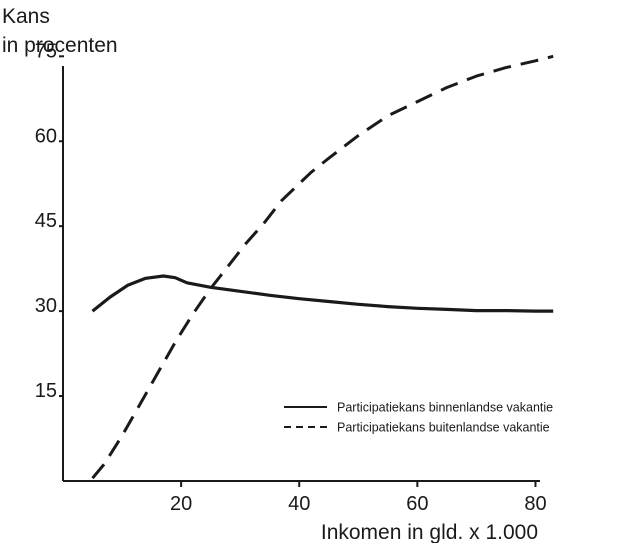  What do you see at coordinates (443, 428) in the screenshot?
I see `legend-label-2: Participatiekans buitenlandse vakantie` at bounding box center [443, 428].